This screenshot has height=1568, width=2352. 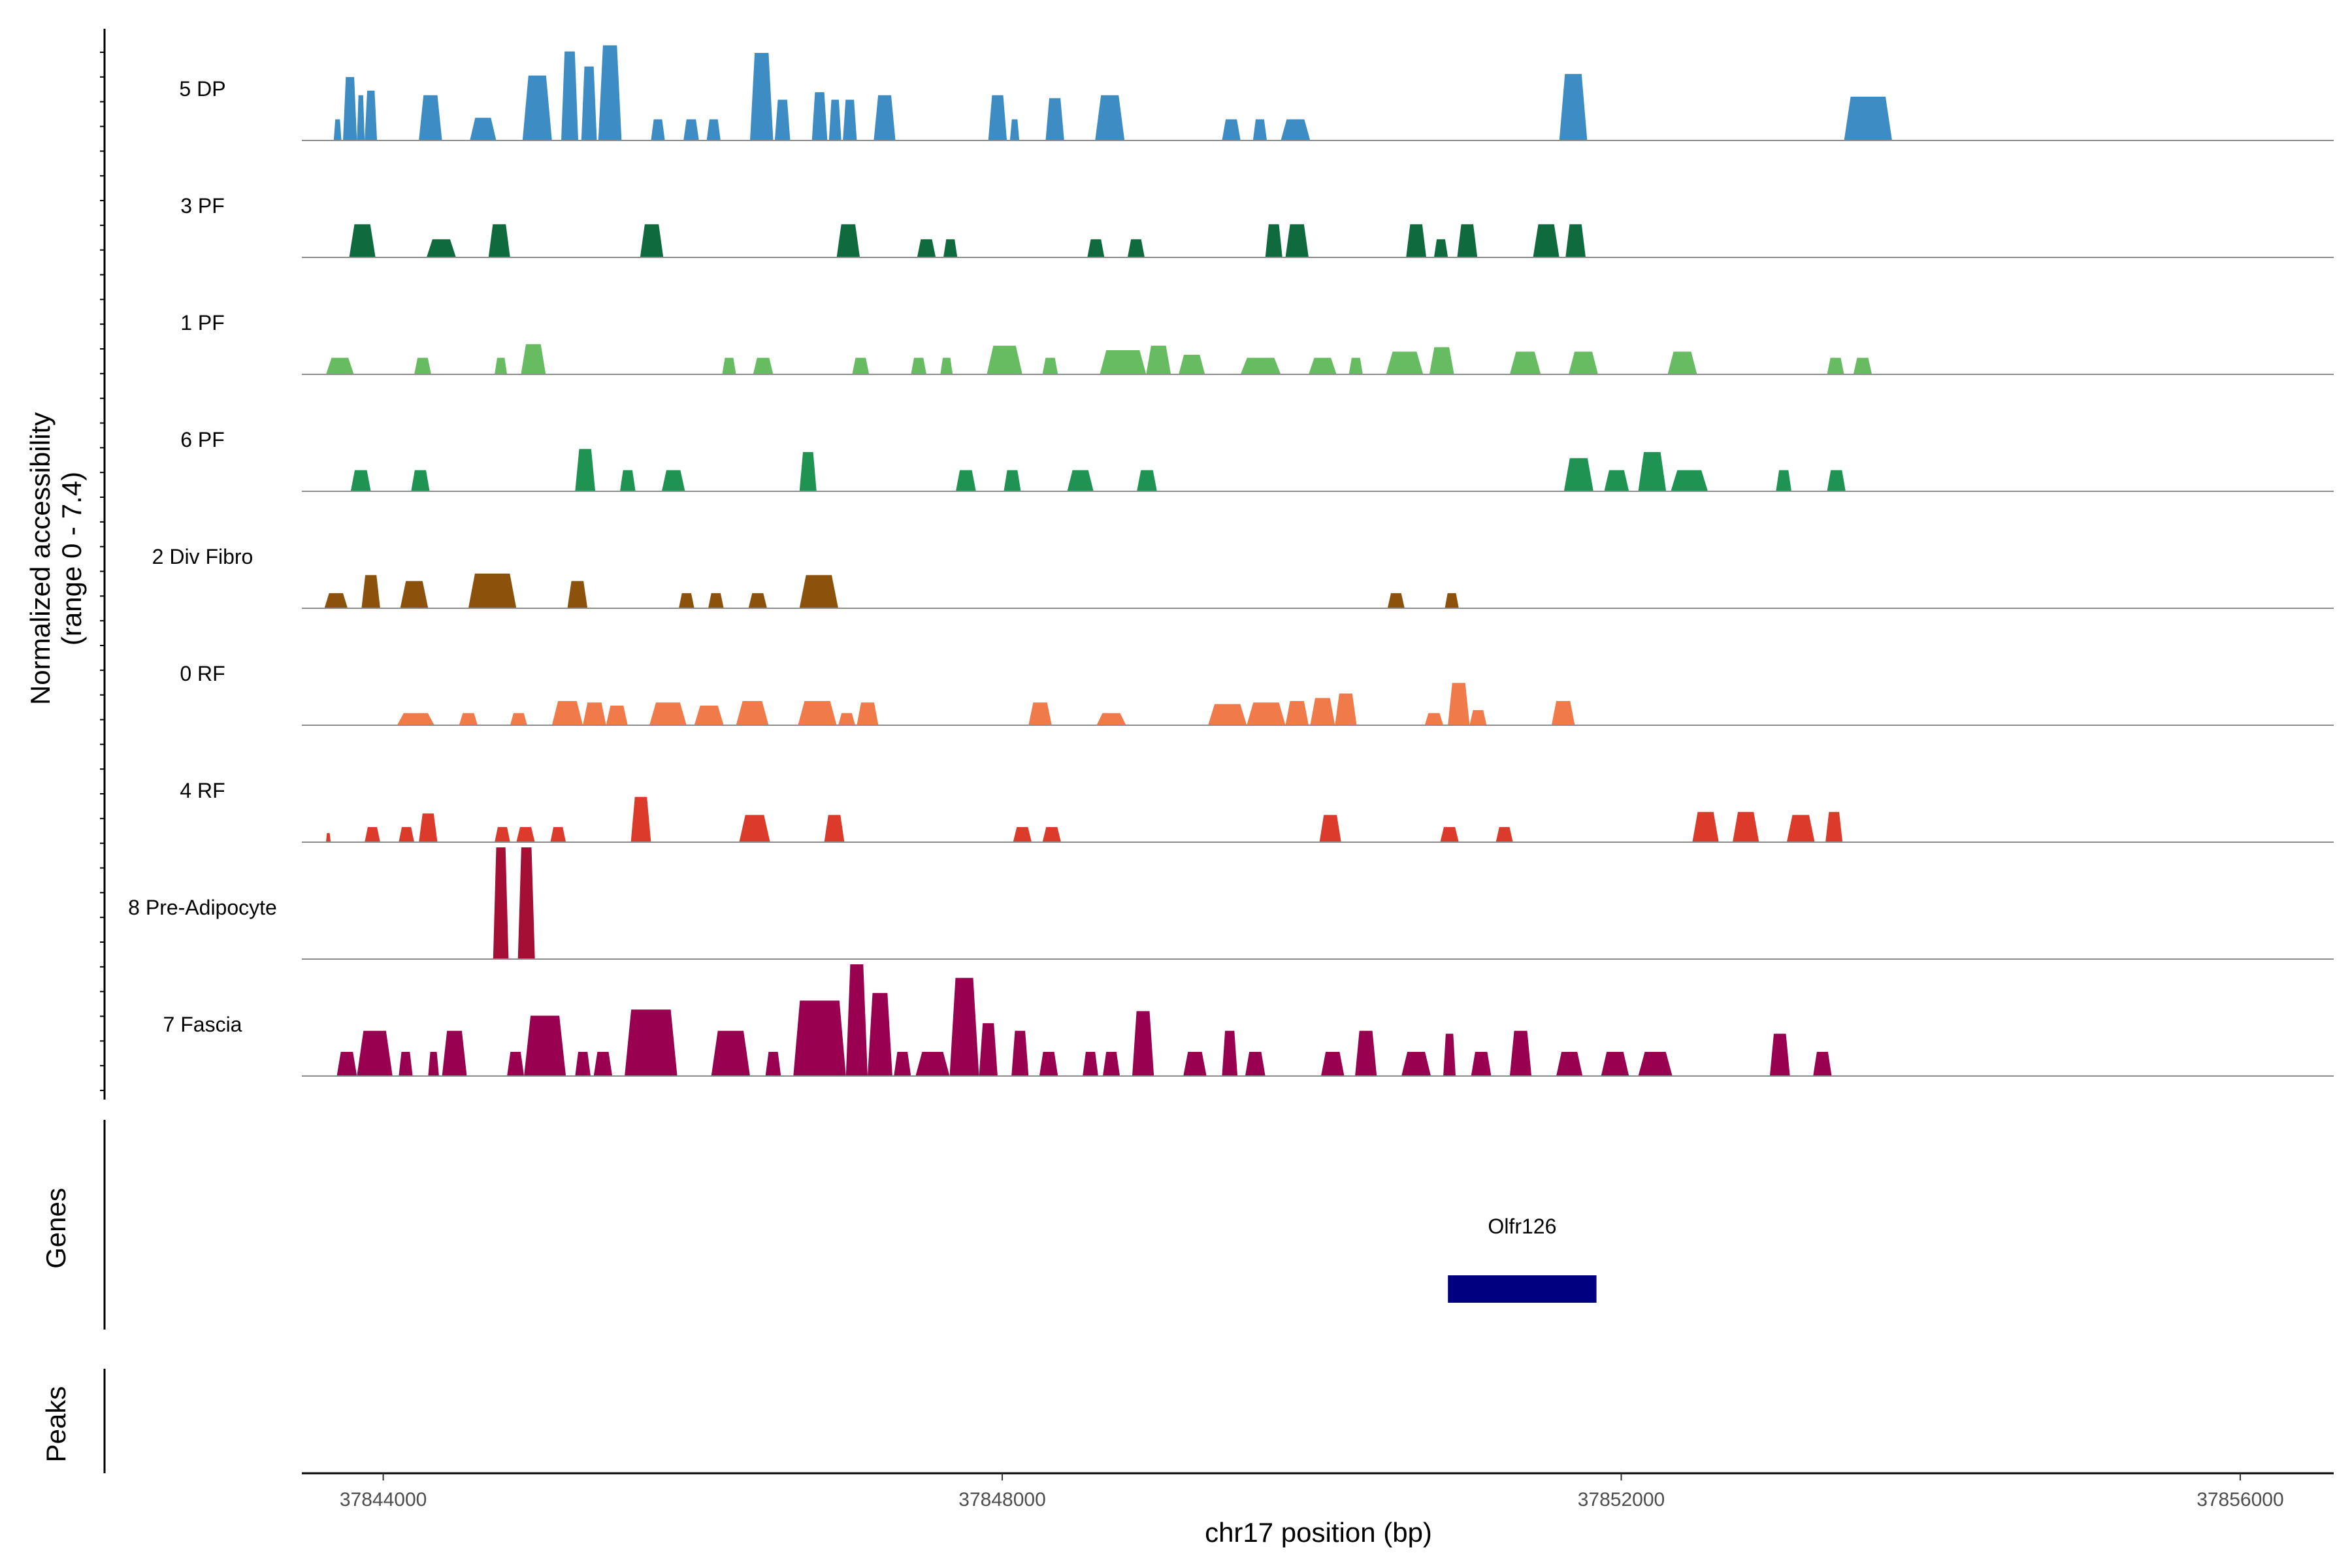 I want to click on x-axis-title: chr17 position (bp), so click(x=1318, y=1532).